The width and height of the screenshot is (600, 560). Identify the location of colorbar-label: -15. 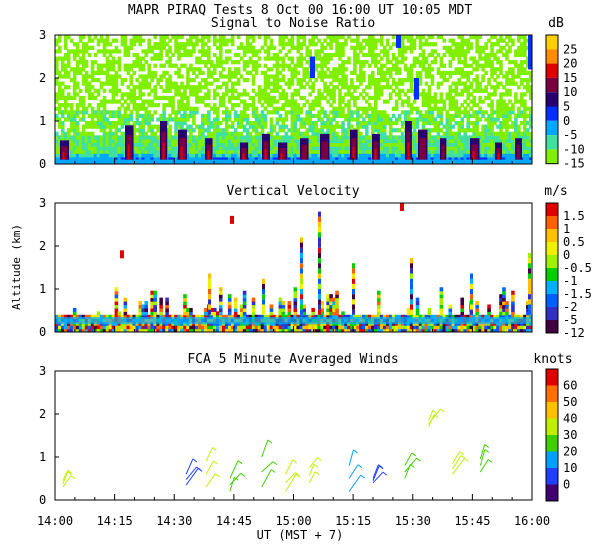
(574, 164).